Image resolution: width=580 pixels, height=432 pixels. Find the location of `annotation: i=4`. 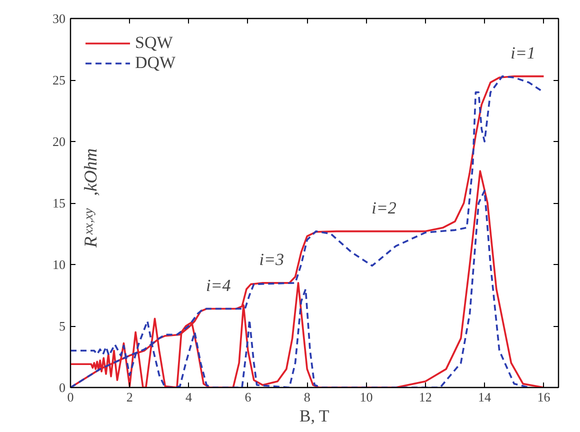

annotation: i=4 is located at coordinates (219, 285).